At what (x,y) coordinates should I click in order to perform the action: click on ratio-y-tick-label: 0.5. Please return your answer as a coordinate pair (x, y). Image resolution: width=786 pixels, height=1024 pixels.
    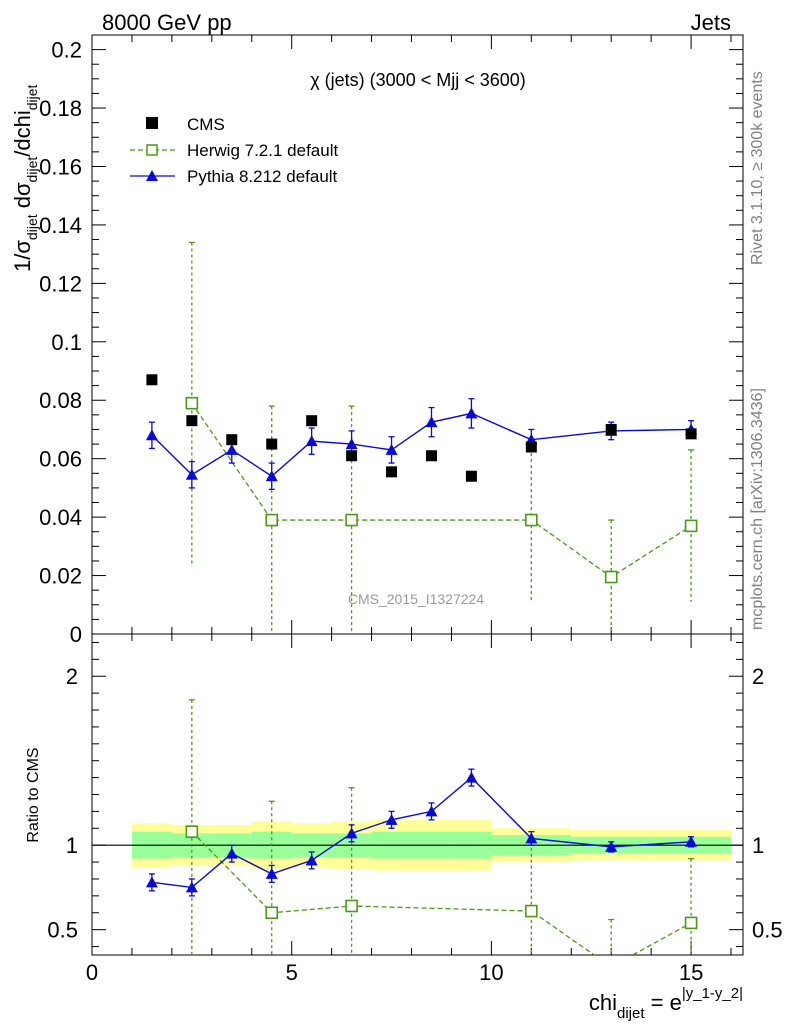
    Looking at the image, I should click on (62, 930).